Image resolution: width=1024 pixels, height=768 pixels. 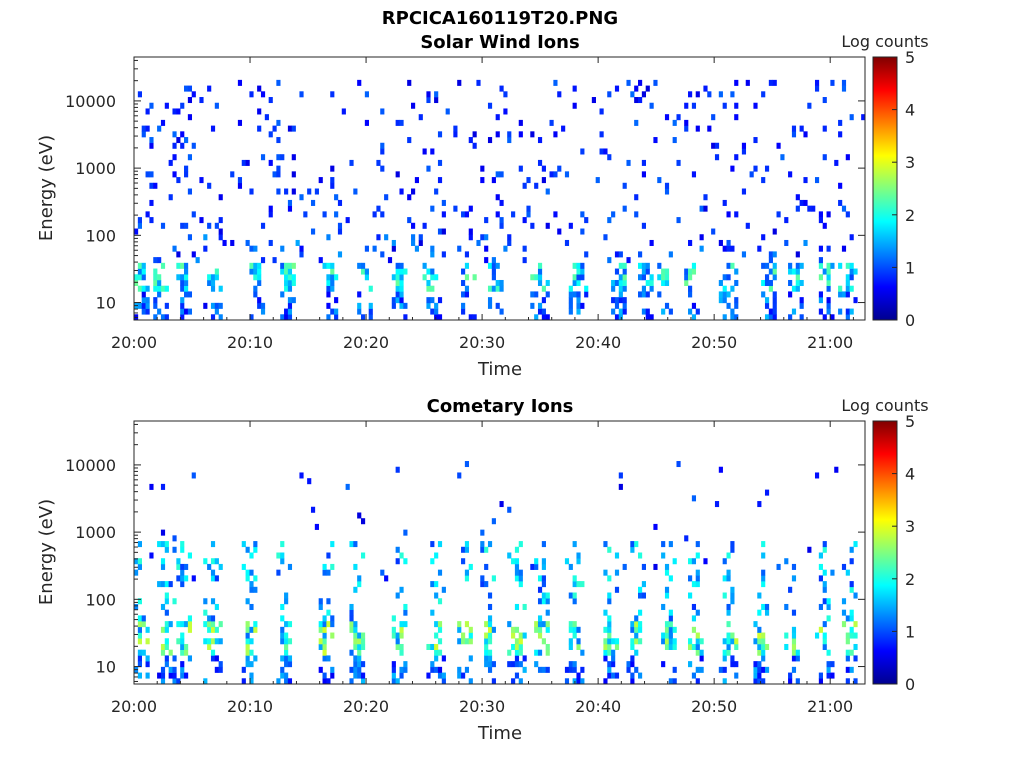 What do you see at coordinates (499, 369) in the screenshot?
I see `x-axis-label: Time` at bounding box center [499, 369].